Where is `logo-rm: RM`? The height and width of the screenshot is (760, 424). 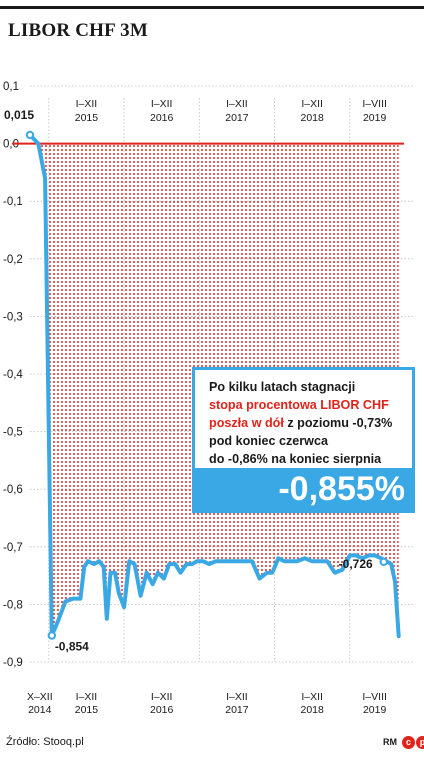 logo-rm: RM is located at coordinates (390, 742).